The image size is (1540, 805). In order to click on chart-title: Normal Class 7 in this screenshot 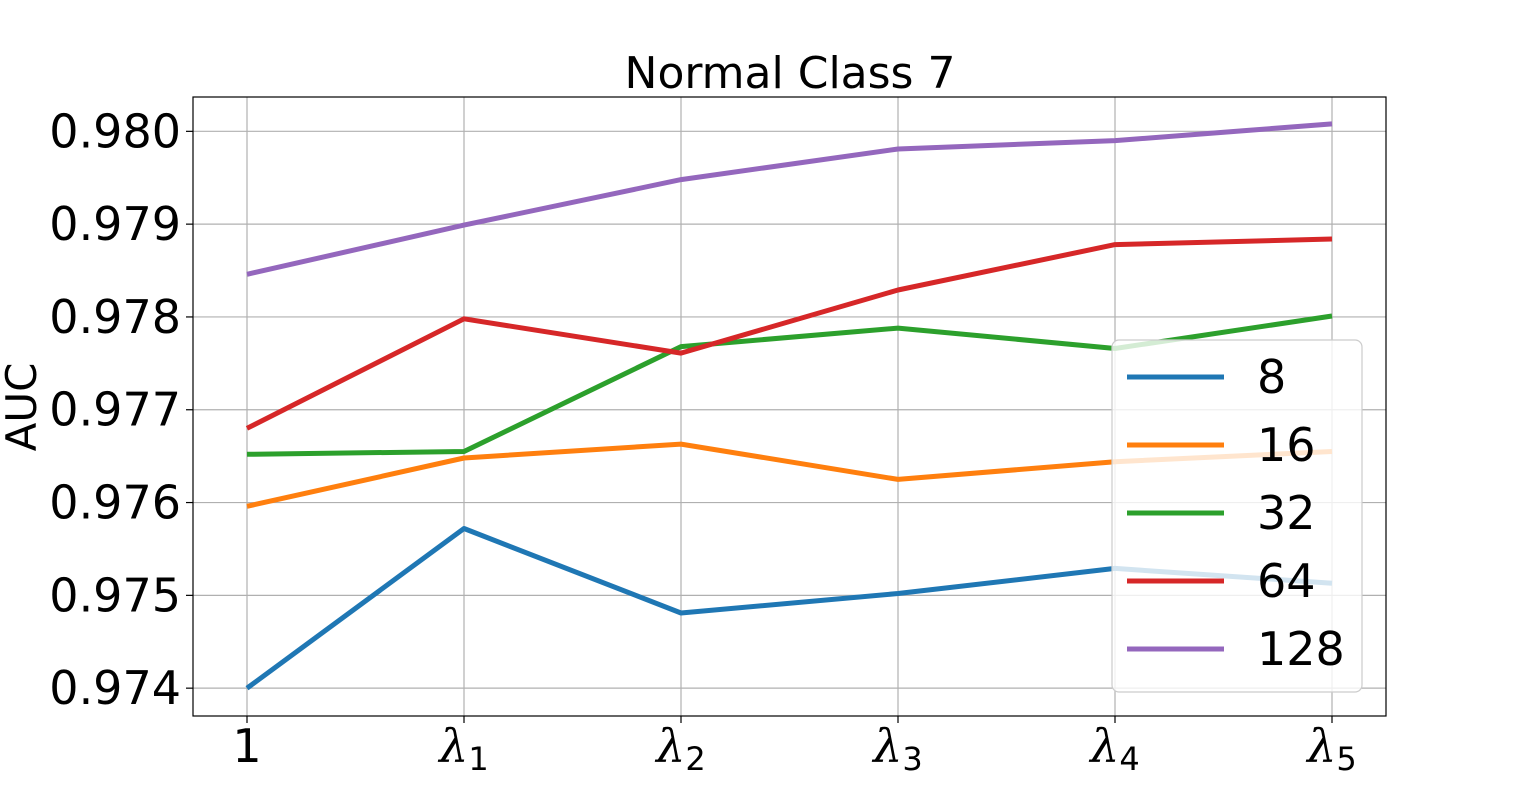, I will do `click(790, 73)`.